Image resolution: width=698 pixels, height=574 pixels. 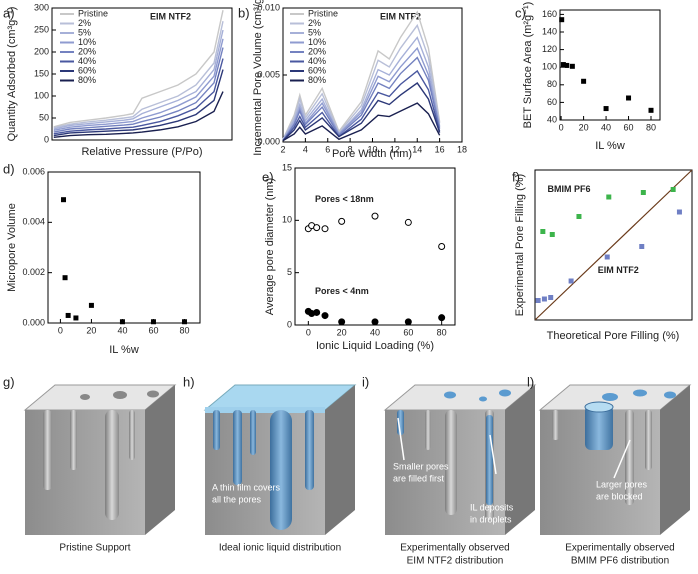 What do you see at coordinates (9, 168) in the screenshot?
I see `panel-letter: d)` at bounding box center [9, 168].